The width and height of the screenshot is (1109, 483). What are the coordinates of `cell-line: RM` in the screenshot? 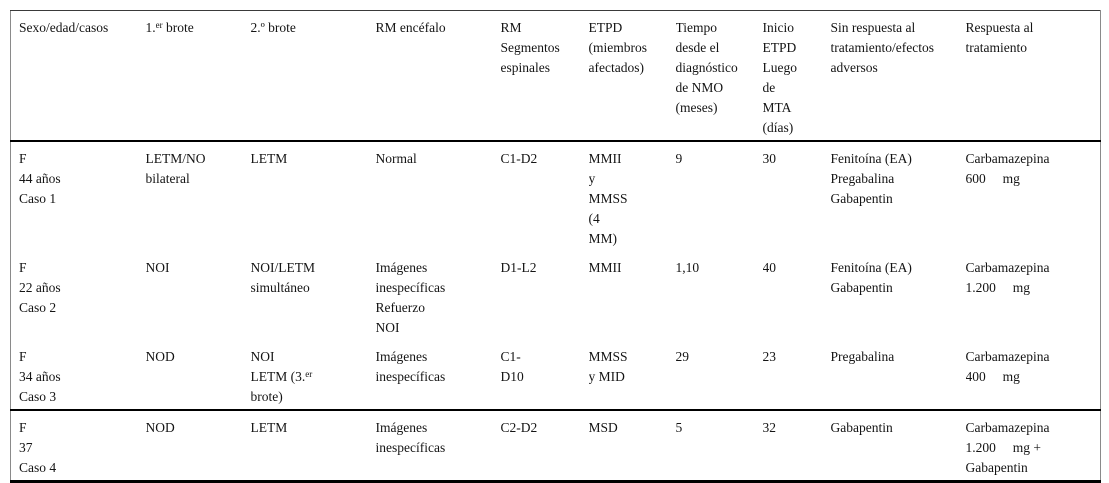 It's located at (511, 27).